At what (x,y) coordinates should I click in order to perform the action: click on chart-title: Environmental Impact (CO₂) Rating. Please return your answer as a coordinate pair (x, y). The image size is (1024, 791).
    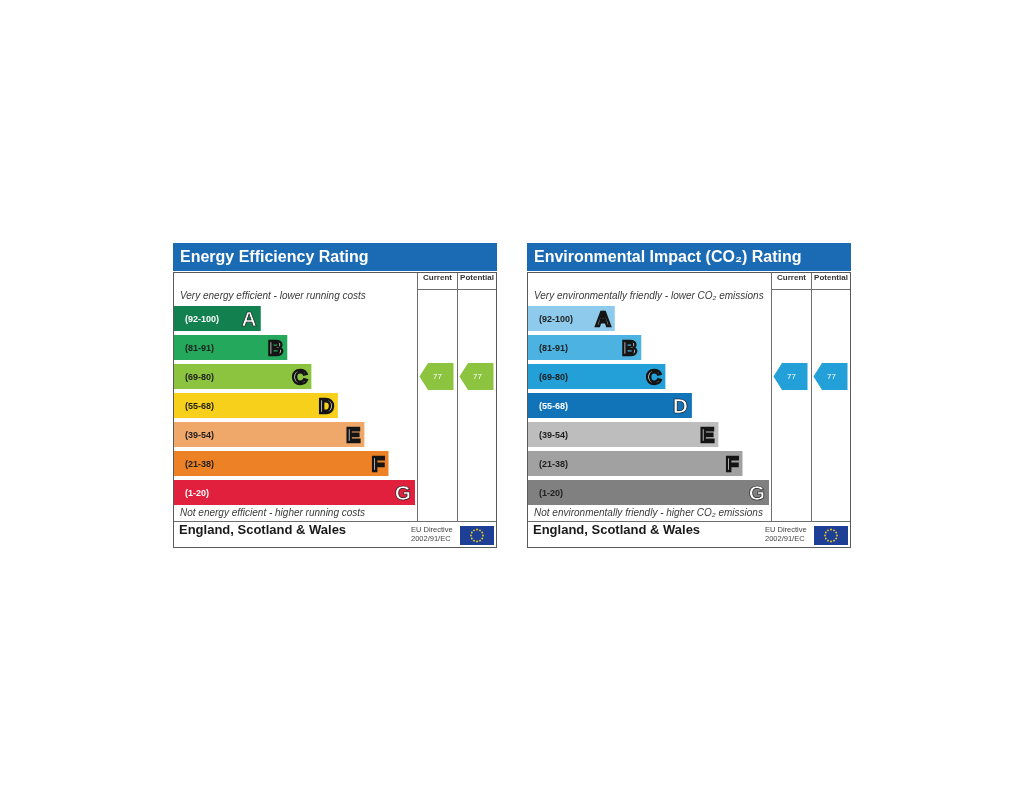
    Looking at the image, I should click on (668, 256).